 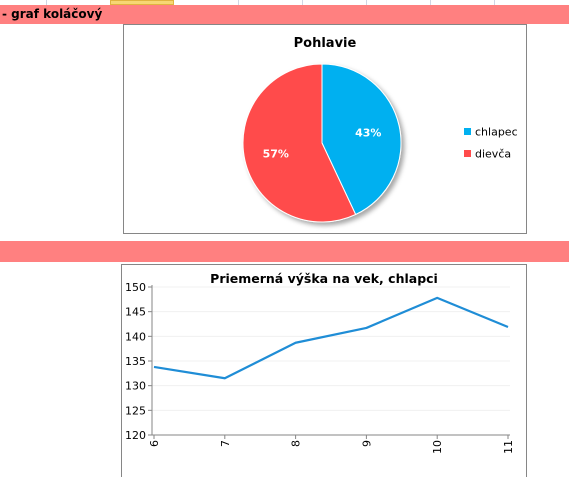 What do you see at coordinates (324, 278) in the screenshot?
I see `line-chart-title: Priemerná výška na vek, chlapci` at bounding box center [324, 278].